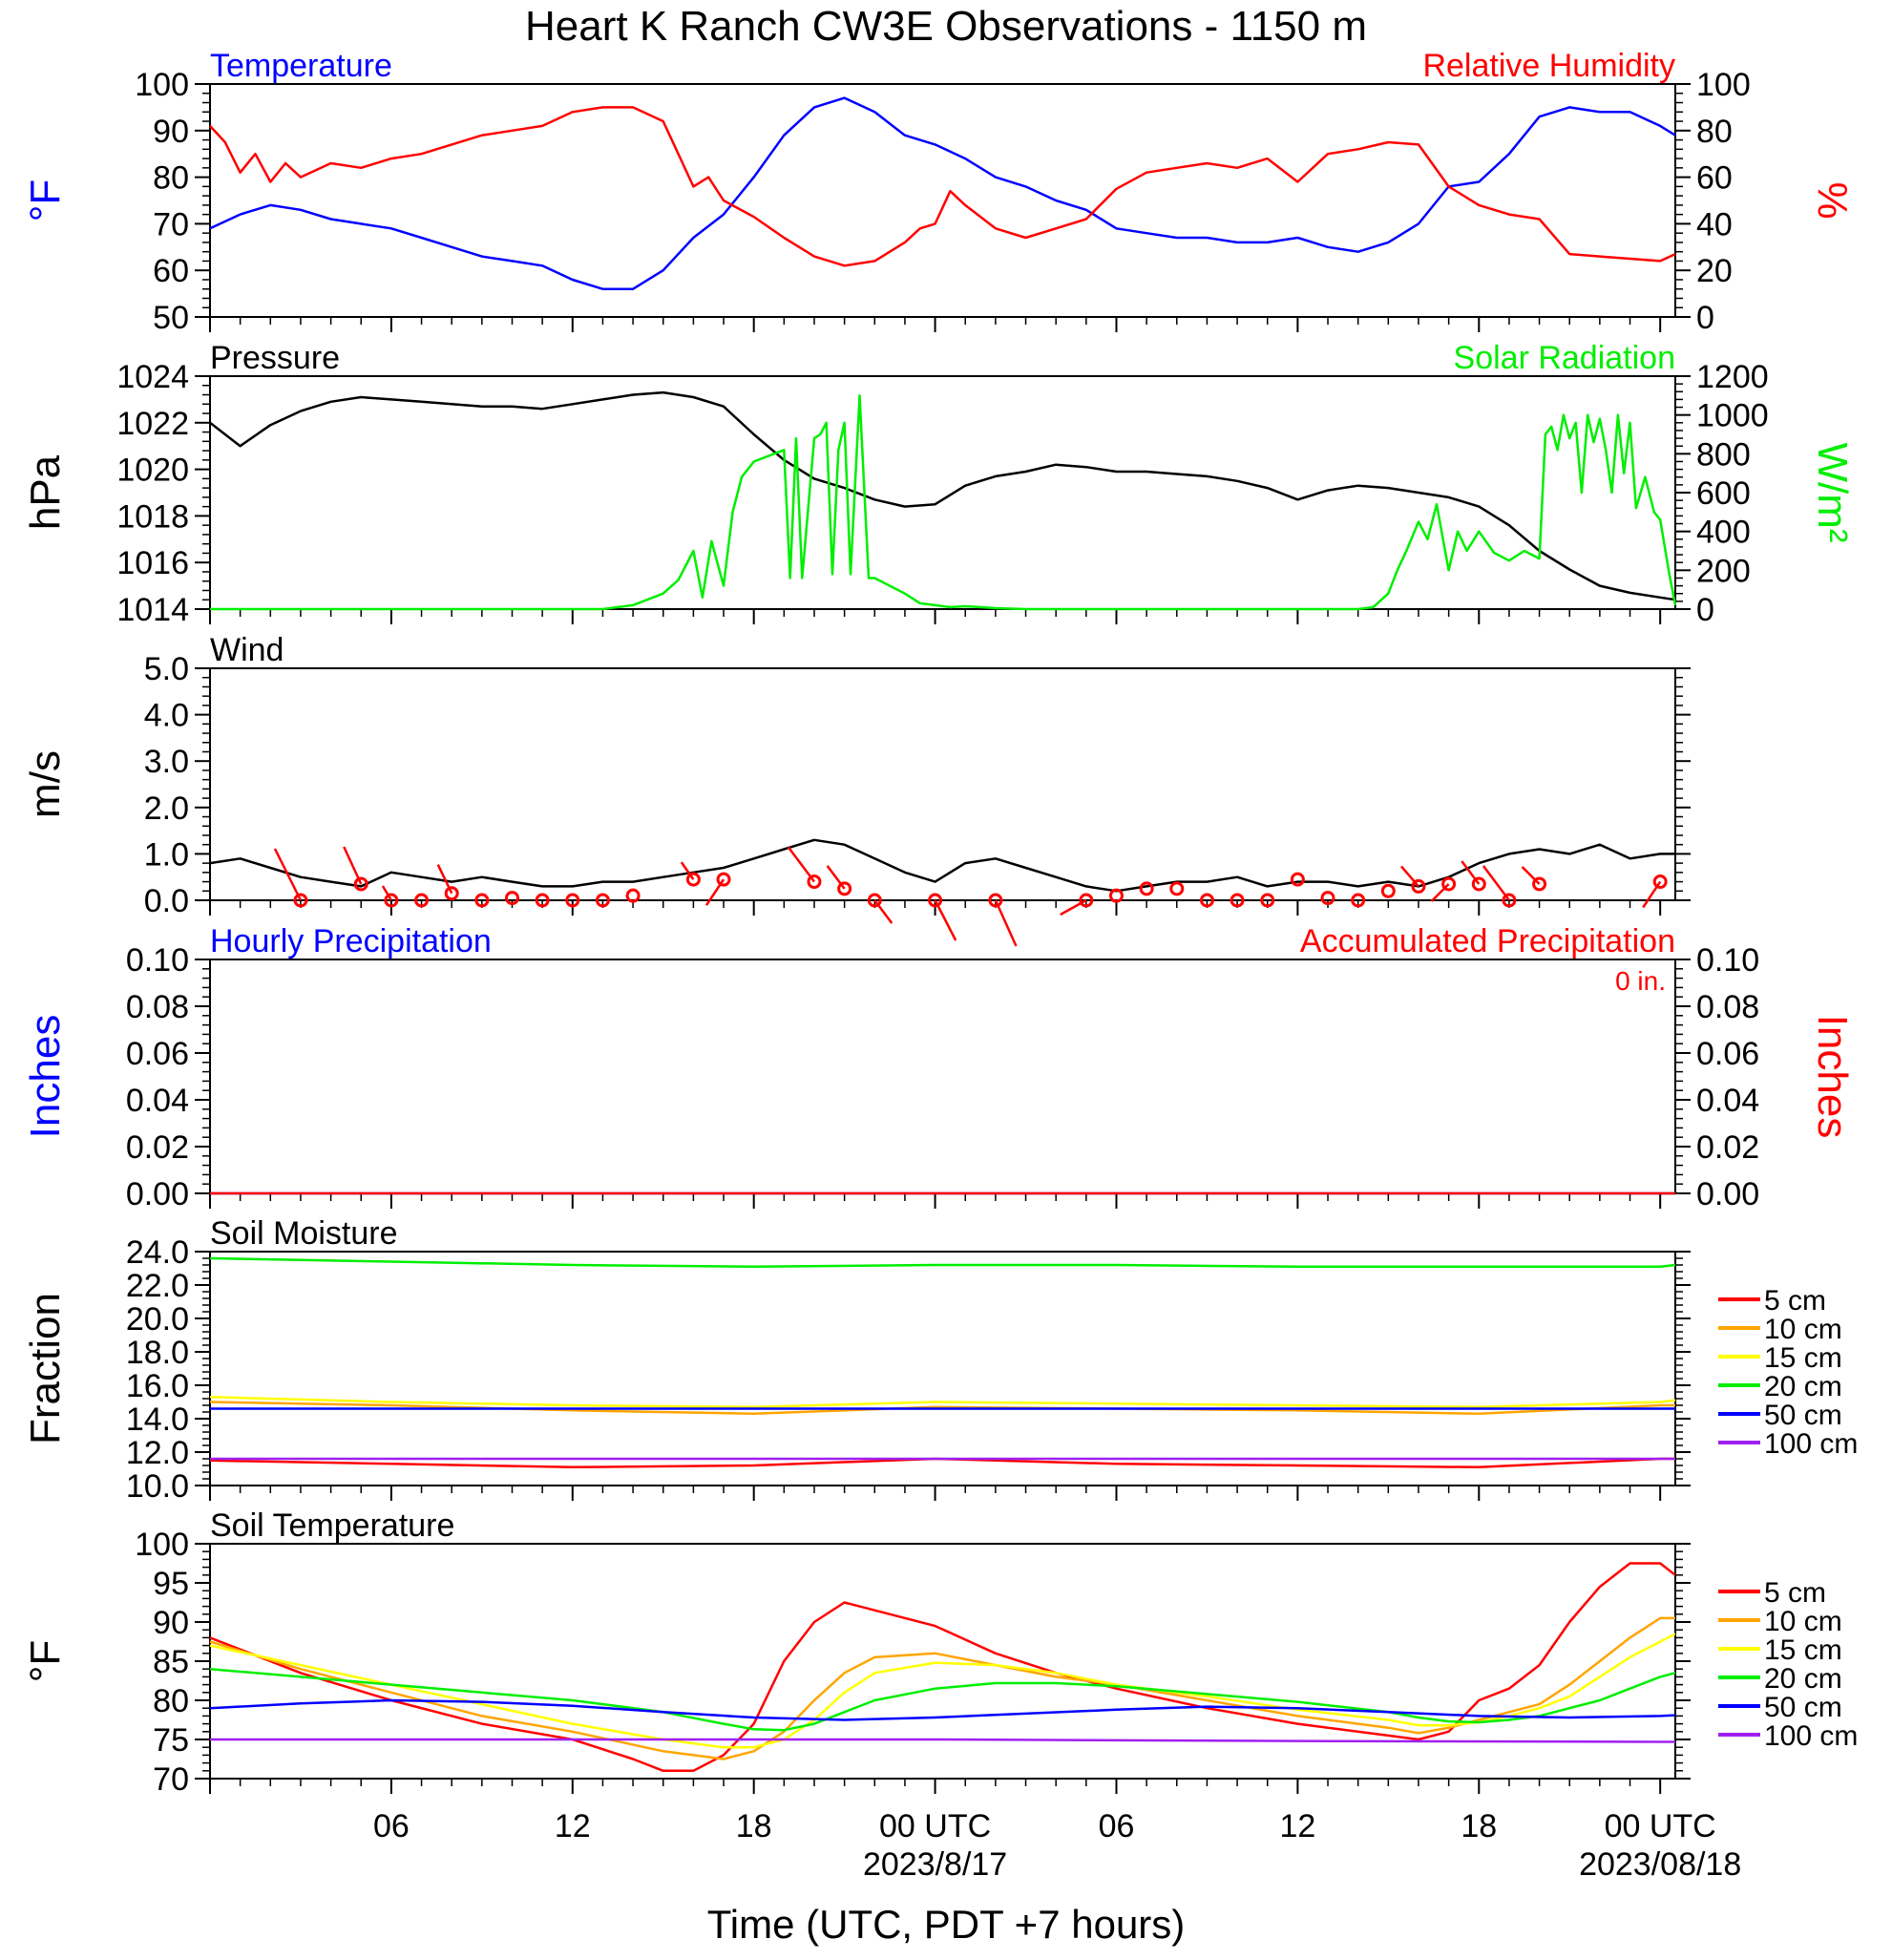 The height and width of the screenshot is (1960, 1892). Describe the element at coordinates (1803, 1386) in the screenshot. I see `legend-label: 20 cm` at that location.